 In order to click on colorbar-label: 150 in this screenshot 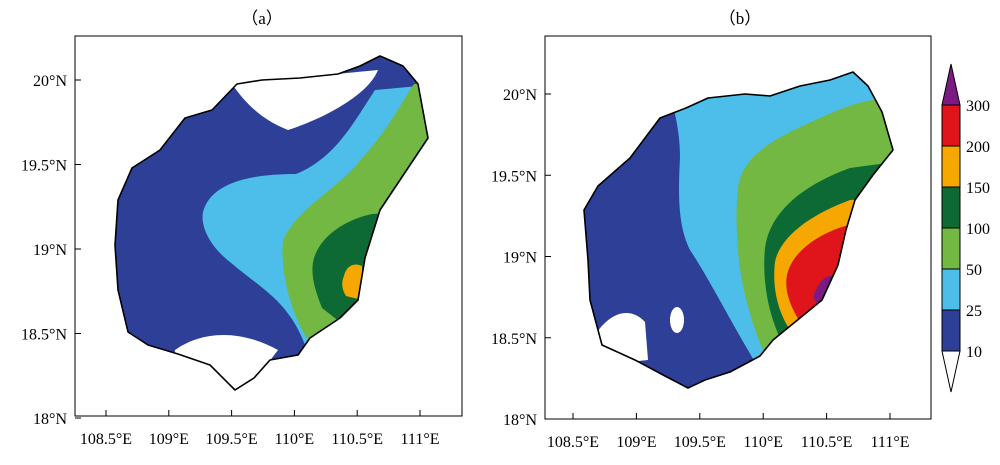, I will do `click(978, 188)`.